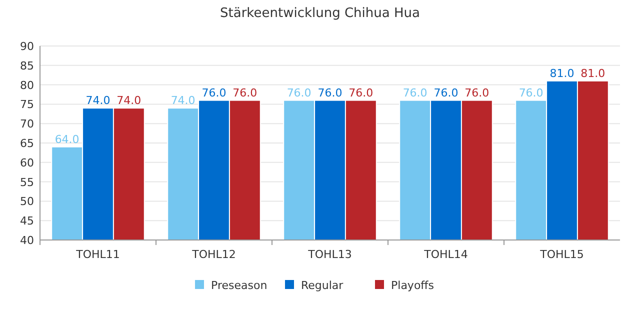 This screenshot has height=320, width=640. What do you see at coordinates (322, 285) in the screenshot?
I see `legend-label: Regular` at bounding box center [322, 285].